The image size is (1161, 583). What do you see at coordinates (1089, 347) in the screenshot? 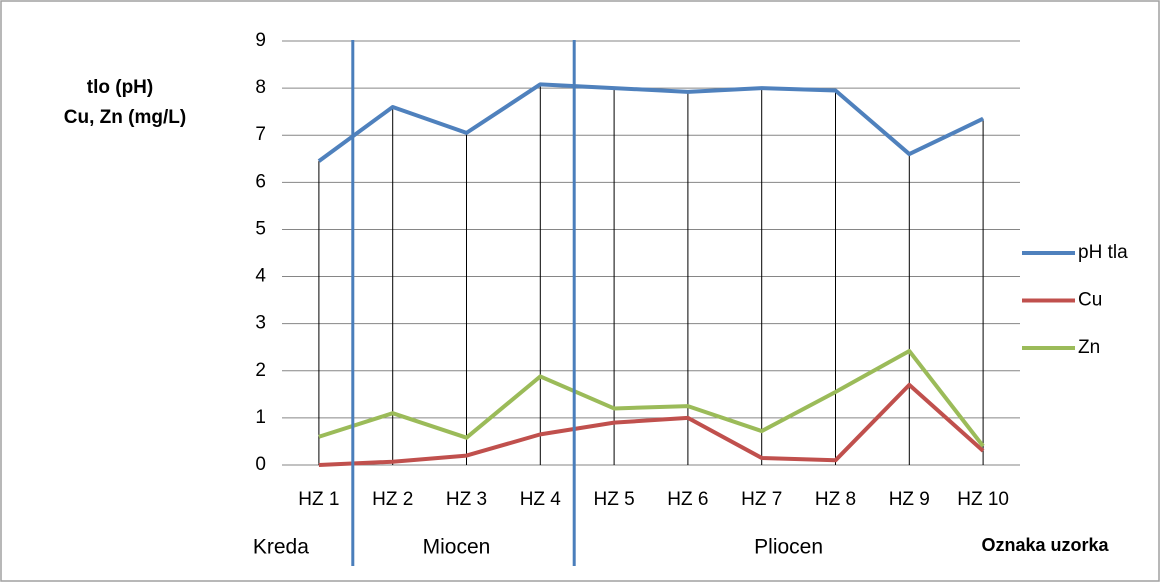
I see `legend-label: Zn` at bounding box center [1089, 347].